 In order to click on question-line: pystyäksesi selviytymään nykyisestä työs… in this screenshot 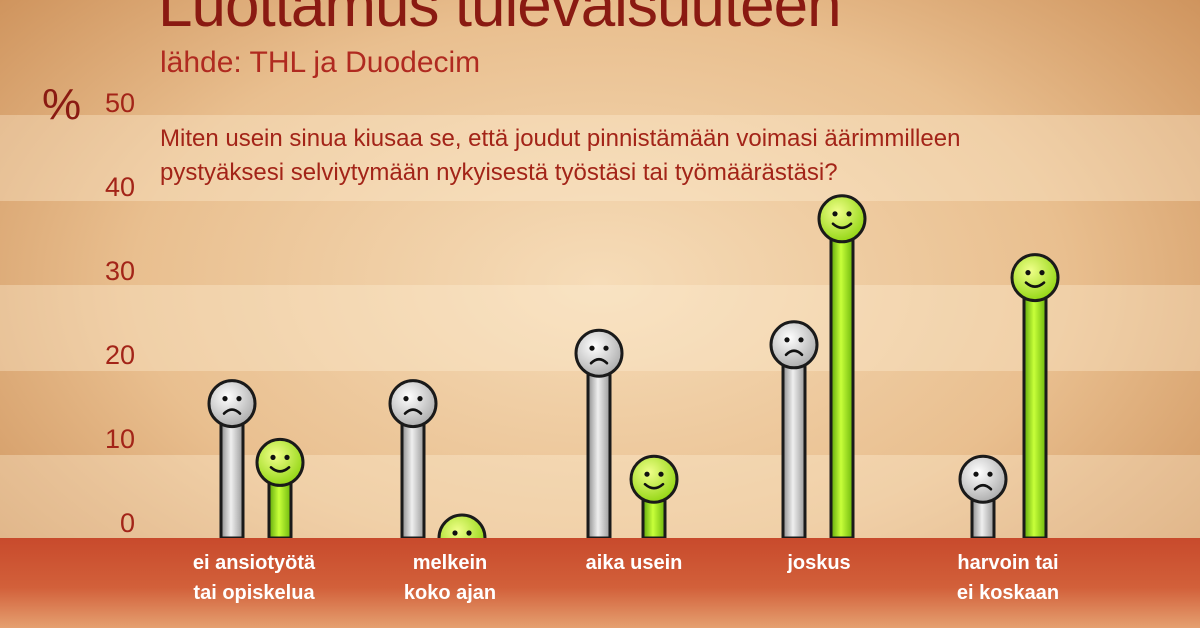, I will do `click(499, 172)`.